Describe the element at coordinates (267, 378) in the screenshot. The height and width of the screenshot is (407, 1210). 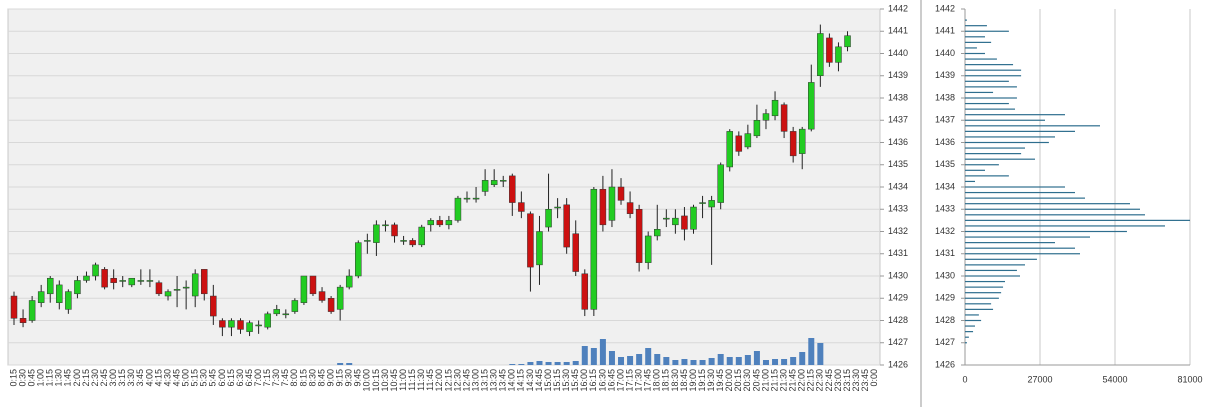
I see `x-tick-label: 7:15` at that location.